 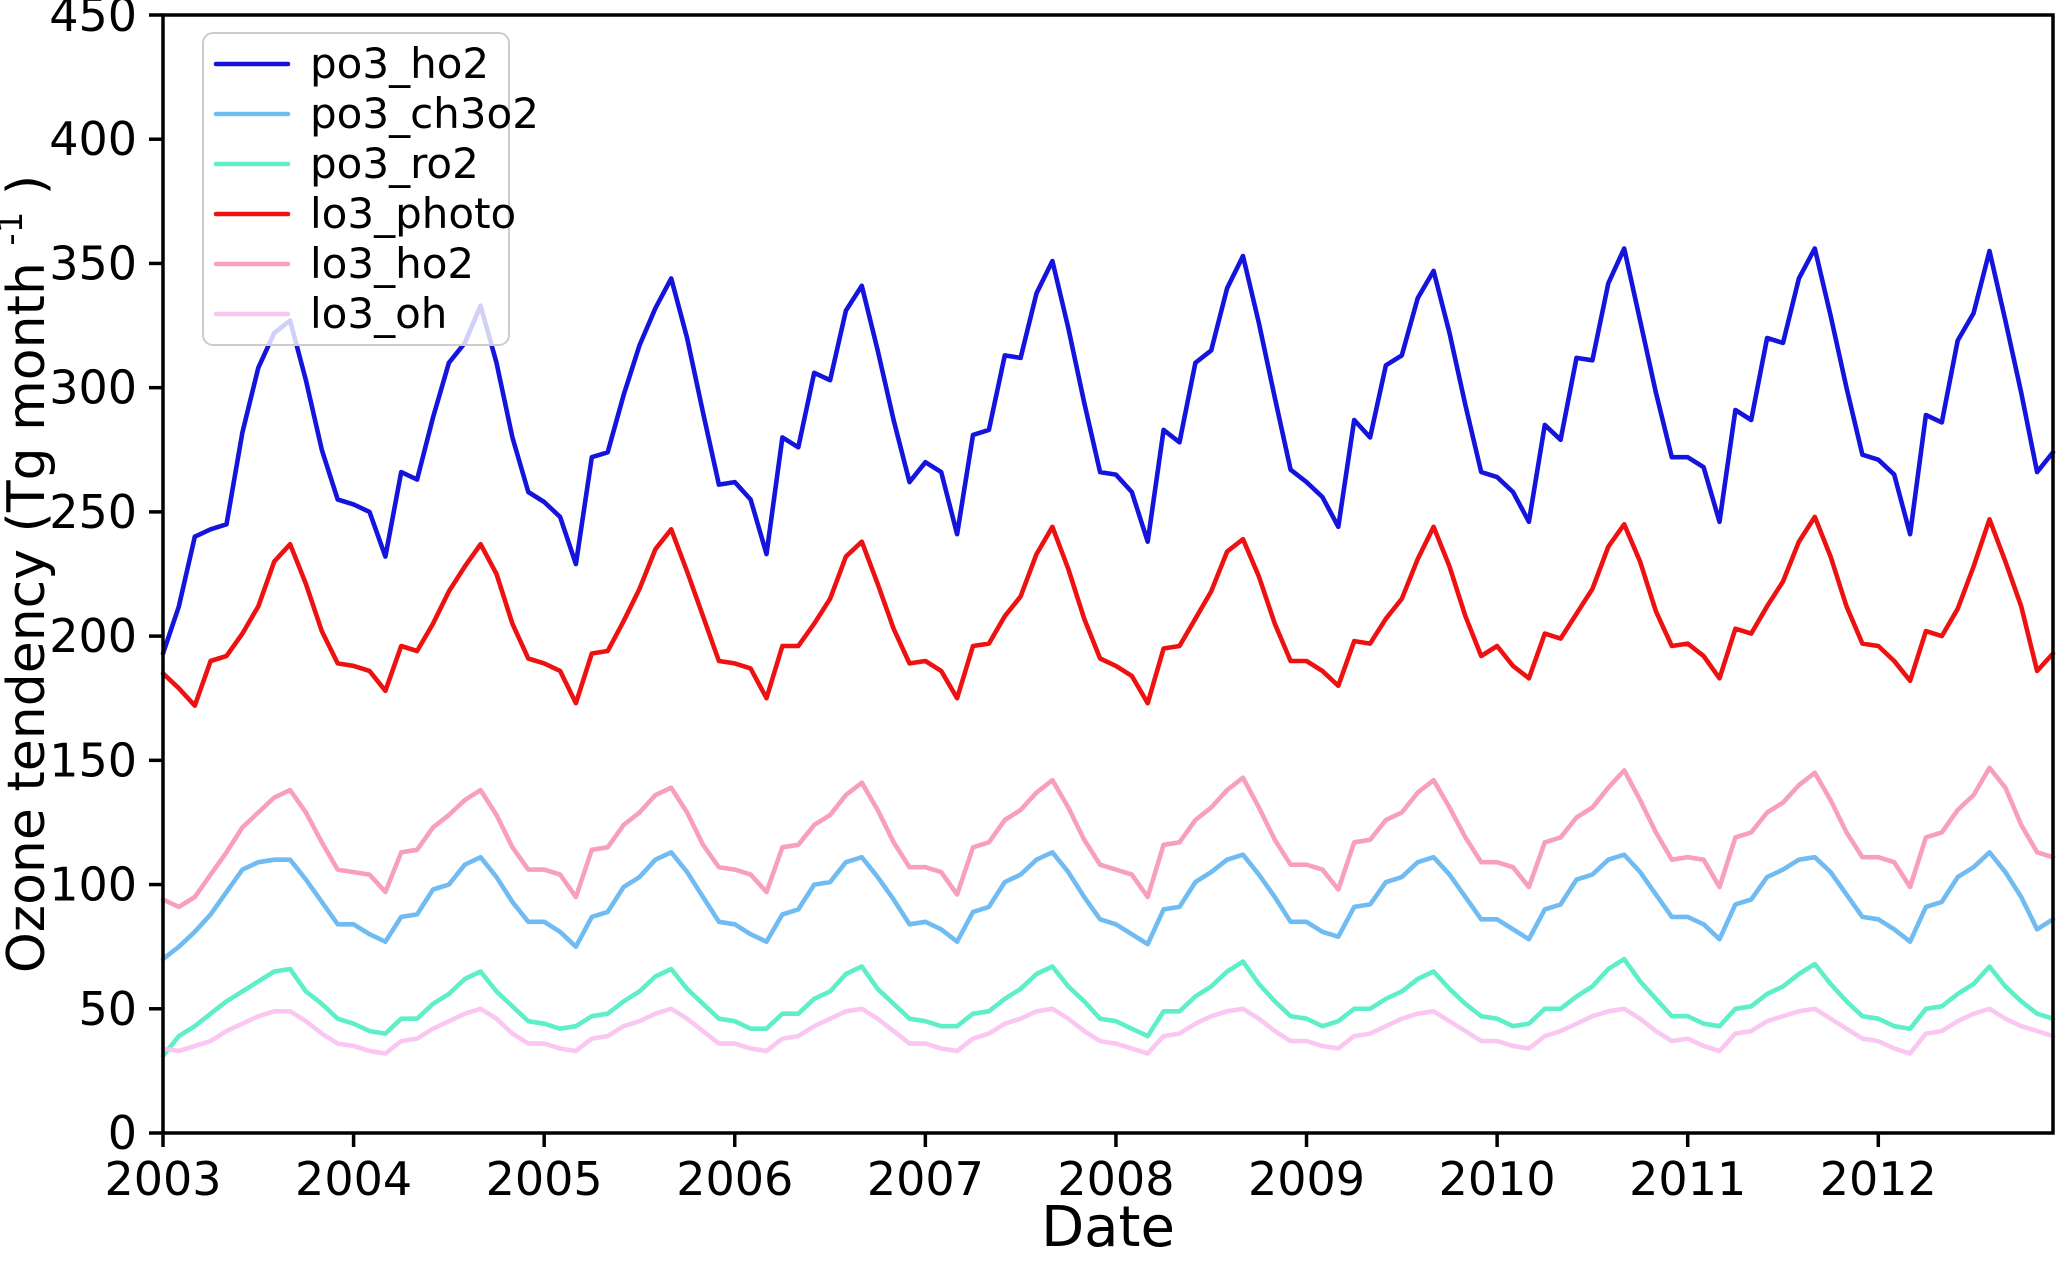 I want to click on y-tick-label: 200, so click(x=93, y=636).